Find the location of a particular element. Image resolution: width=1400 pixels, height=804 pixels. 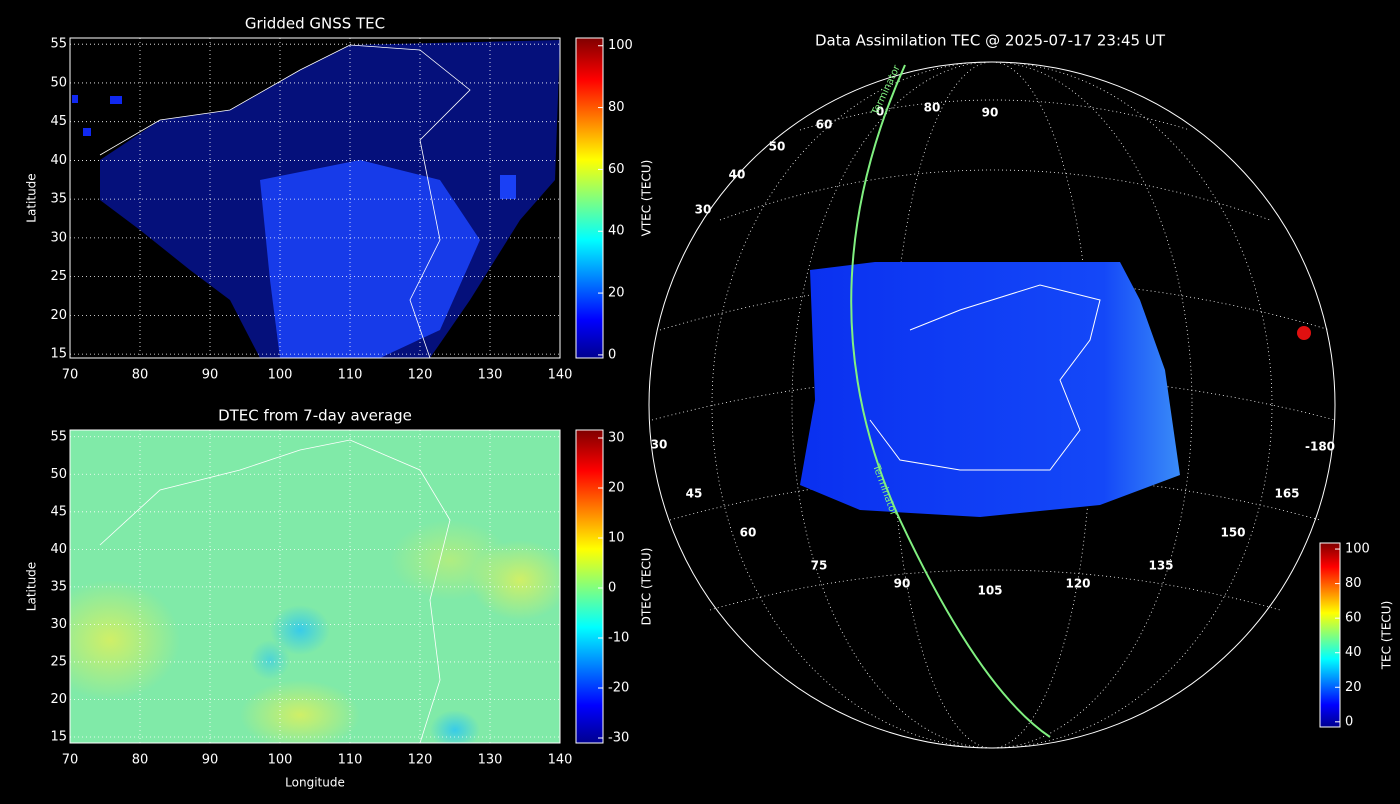

grid-label: 135 is located at coordinates (1160, 566).